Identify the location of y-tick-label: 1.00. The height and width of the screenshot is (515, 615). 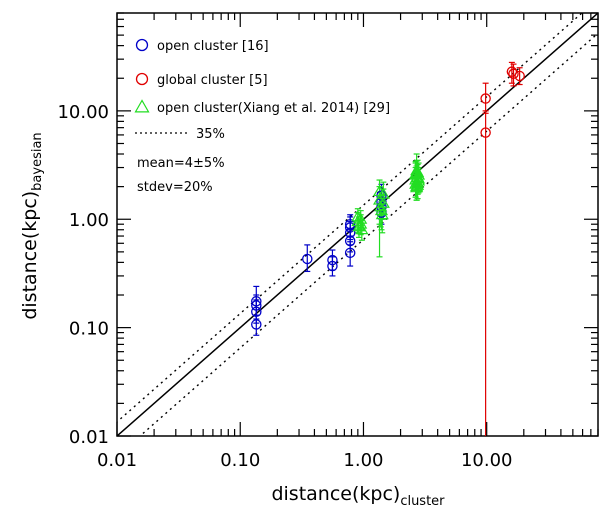
(89, 220).